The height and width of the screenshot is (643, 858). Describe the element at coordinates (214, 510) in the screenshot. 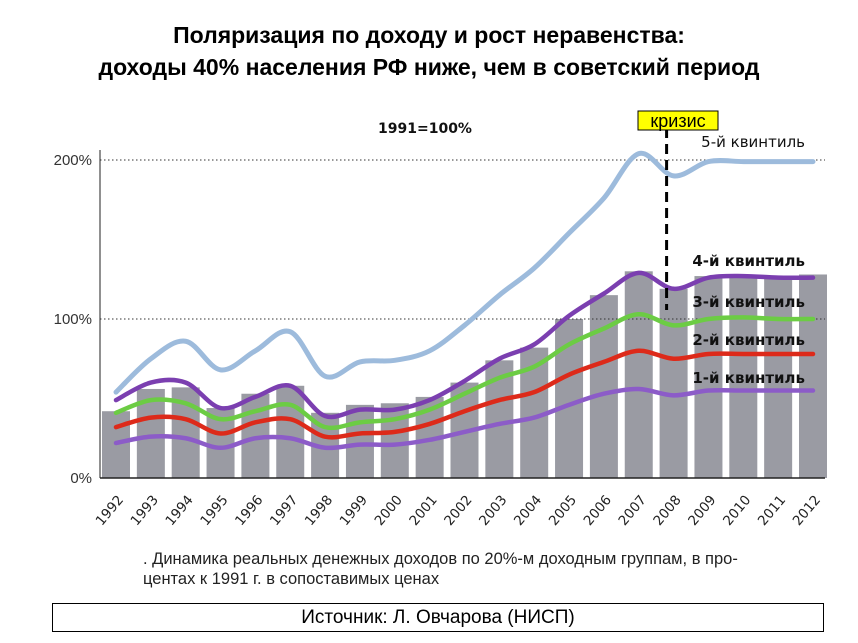

I see `x-tick-label: 1995` at that location.